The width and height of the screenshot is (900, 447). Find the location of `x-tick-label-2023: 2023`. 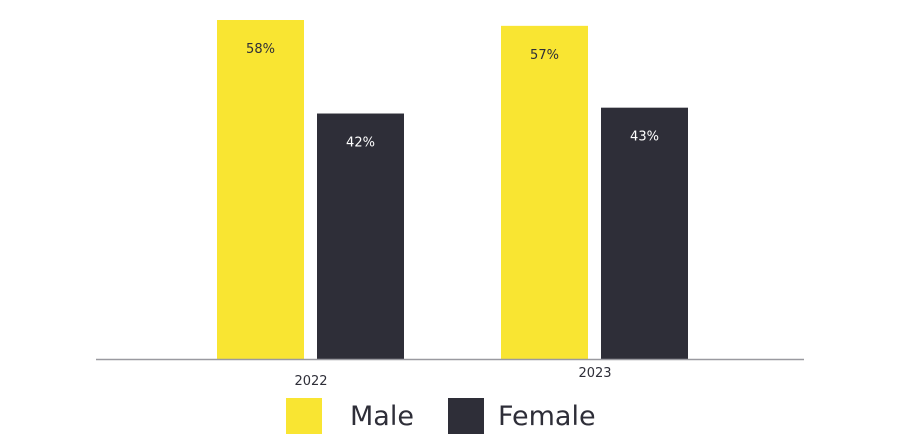

x-tick-label-2023: 2023 is located at coordinates (594, 373).